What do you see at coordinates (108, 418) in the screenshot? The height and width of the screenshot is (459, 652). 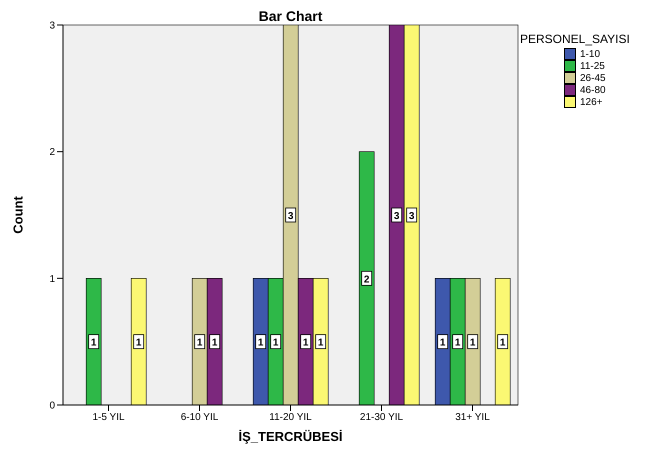 I see `x-tick-label: 1-5 YIL` at bounding box center [108, 418].